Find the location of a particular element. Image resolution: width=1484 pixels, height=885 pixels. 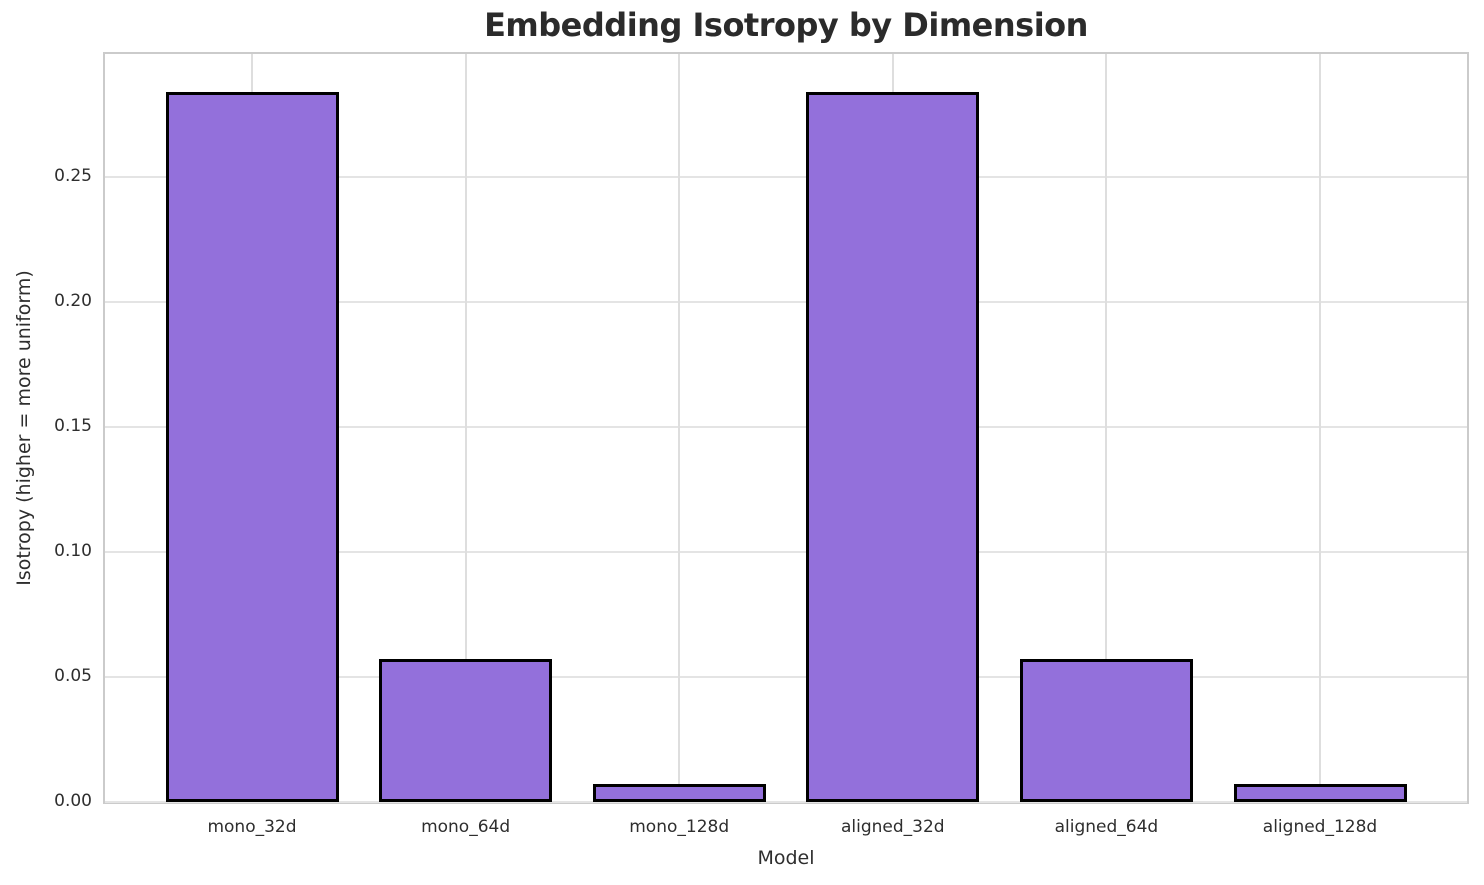

y-tick-label: 0.00 is located at coordinates (73, 801).